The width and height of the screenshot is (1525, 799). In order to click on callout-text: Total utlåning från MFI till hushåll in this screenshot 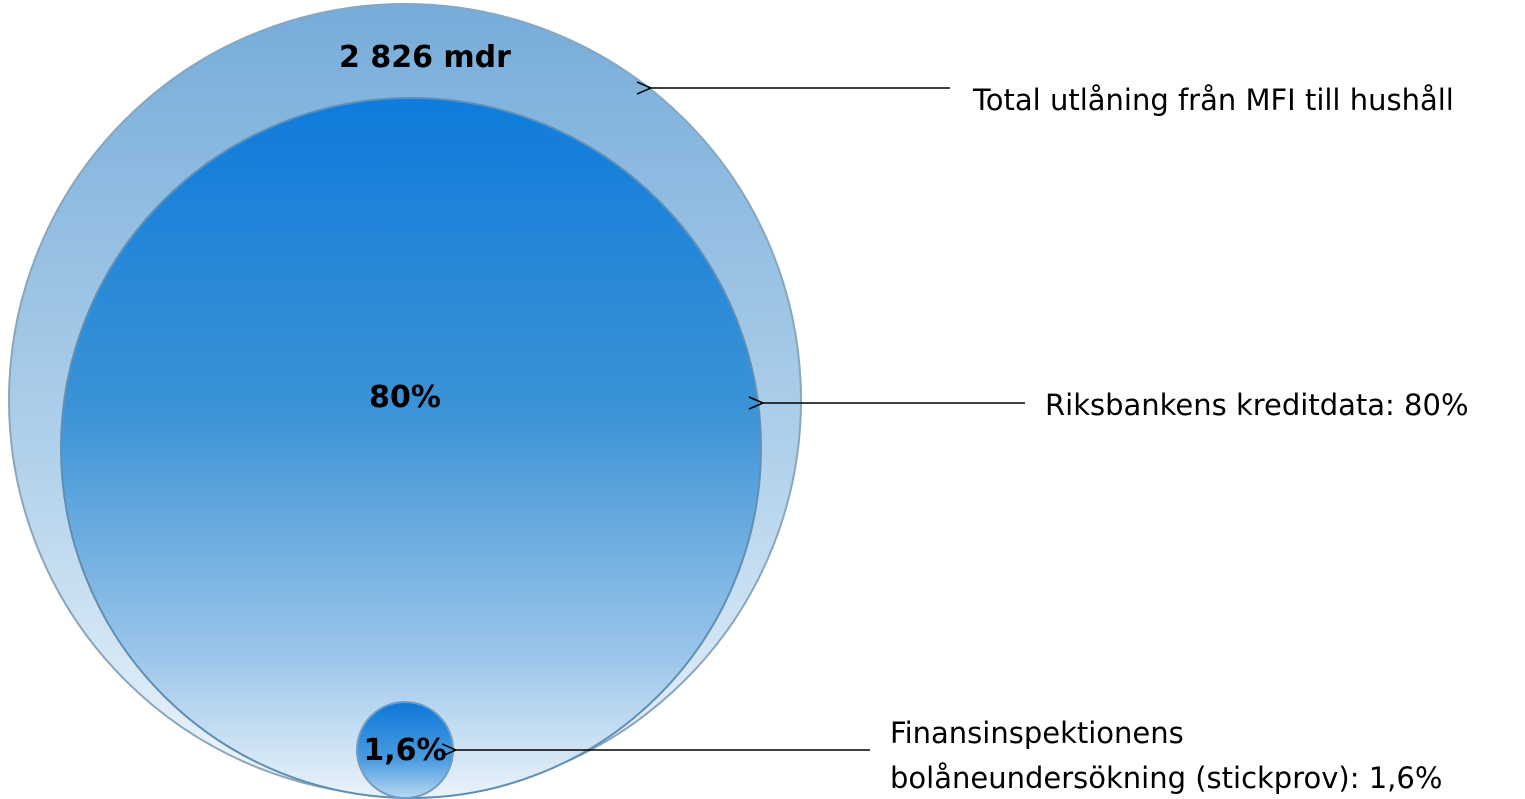, I will do `click(1213, 100)`.